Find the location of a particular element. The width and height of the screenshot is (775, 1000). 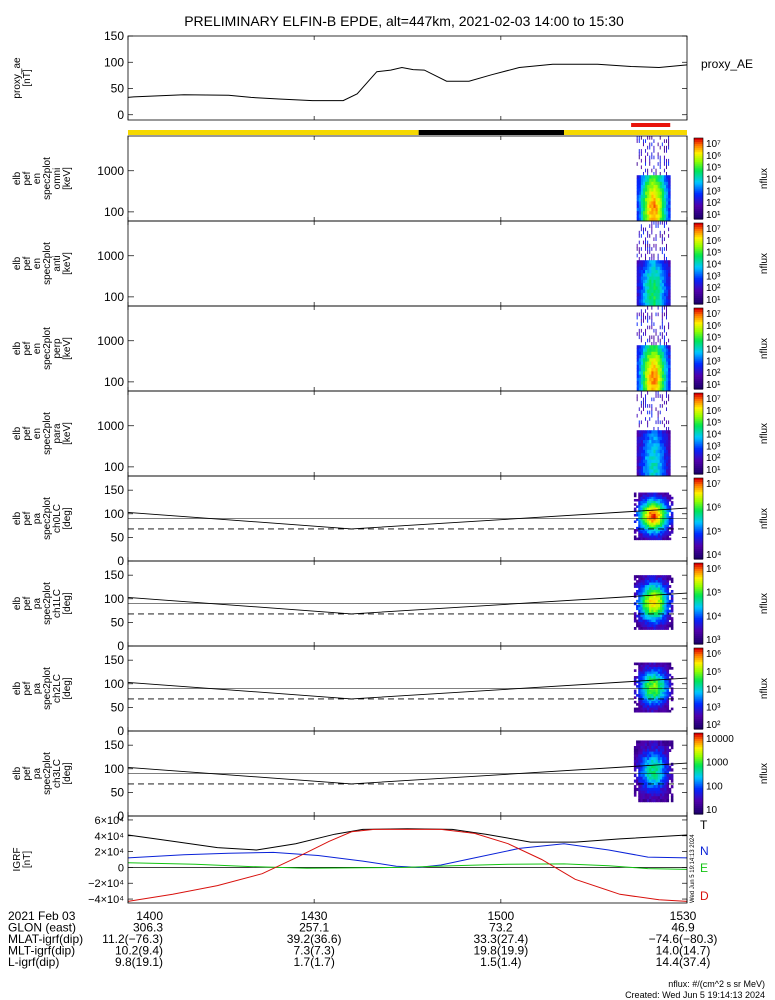

y-tick-label: 1000 is located at coordinates (110, 256).